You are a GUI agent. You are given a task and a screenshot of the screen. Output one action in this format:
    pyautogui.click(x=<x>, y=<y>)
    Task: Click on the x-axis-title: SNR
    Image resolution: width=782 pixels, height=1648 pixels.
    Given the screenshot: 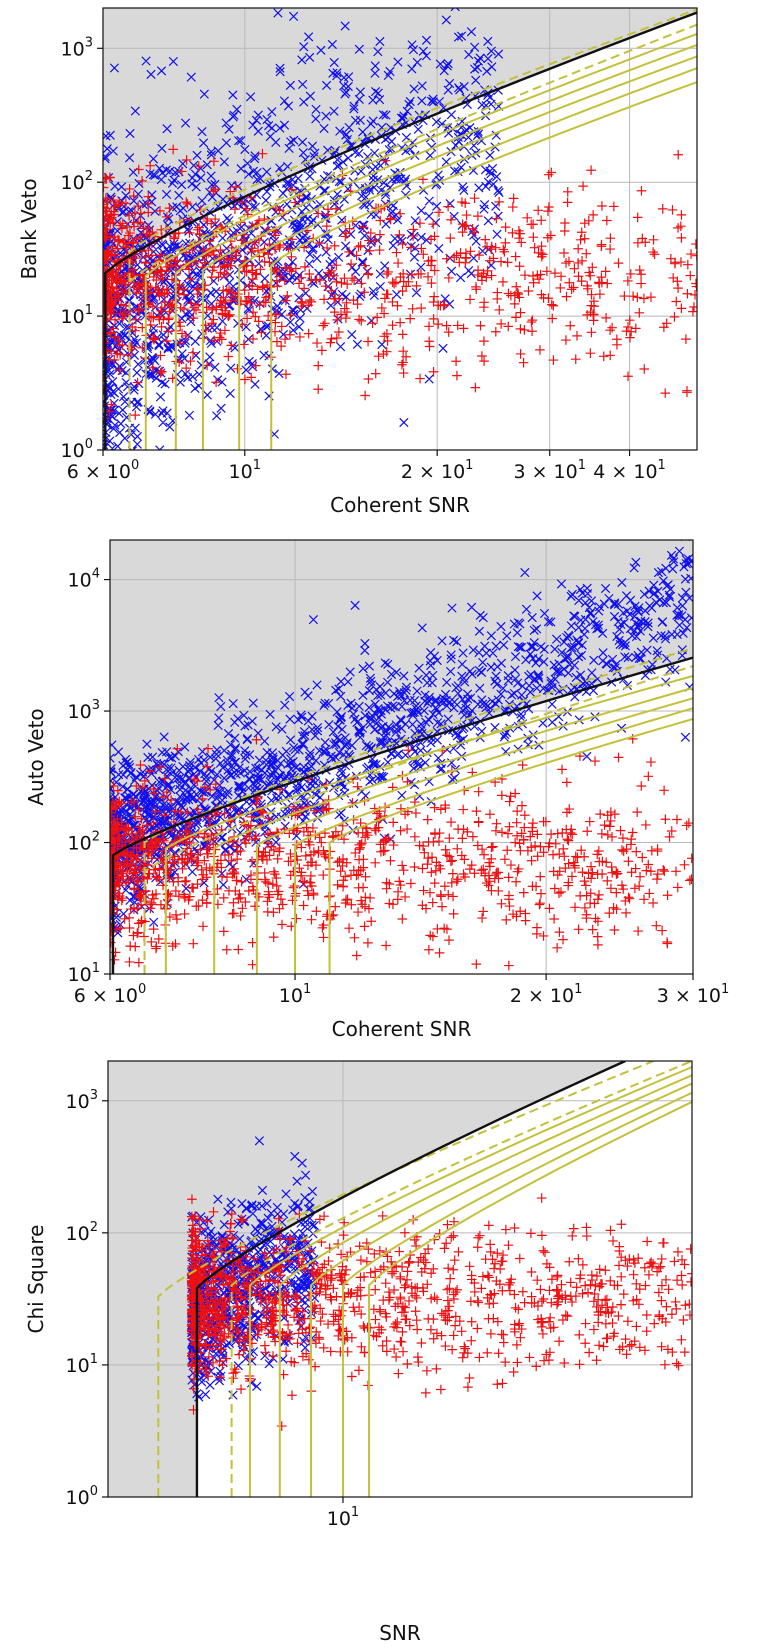 What is the action you would take?
    pyautogui.click(x=400, y=1633)
    